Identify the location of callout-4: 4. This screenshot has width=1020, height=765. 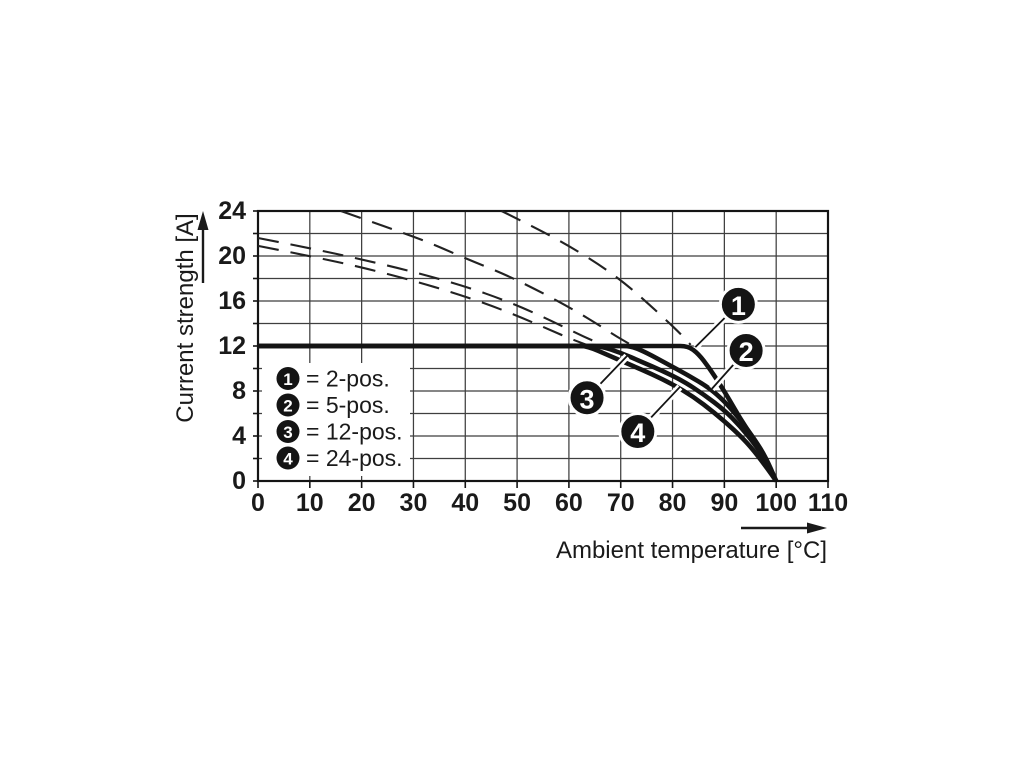
(650, 417).